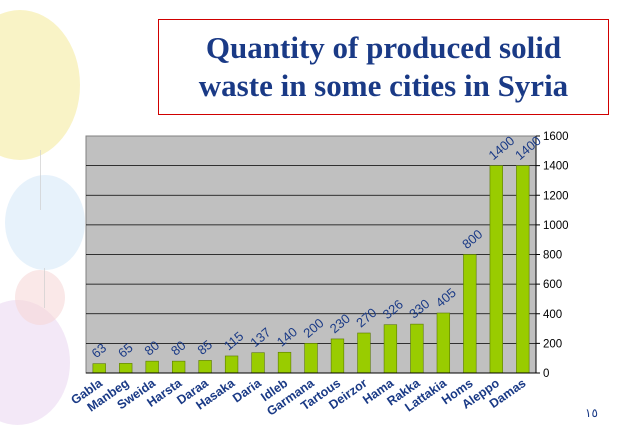  I want to click on decorative-balloon-pink, so click(40, 297).